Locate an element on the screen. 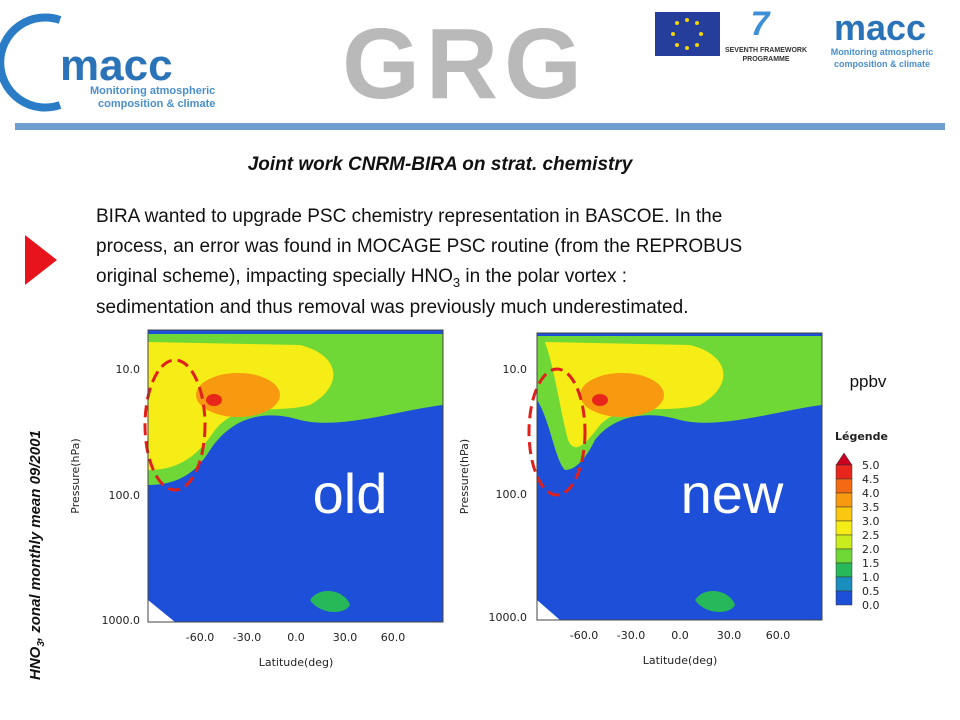 This screenshot has height=720, width=960. legend-label: 0.0 is located at coordinates (871, 605).